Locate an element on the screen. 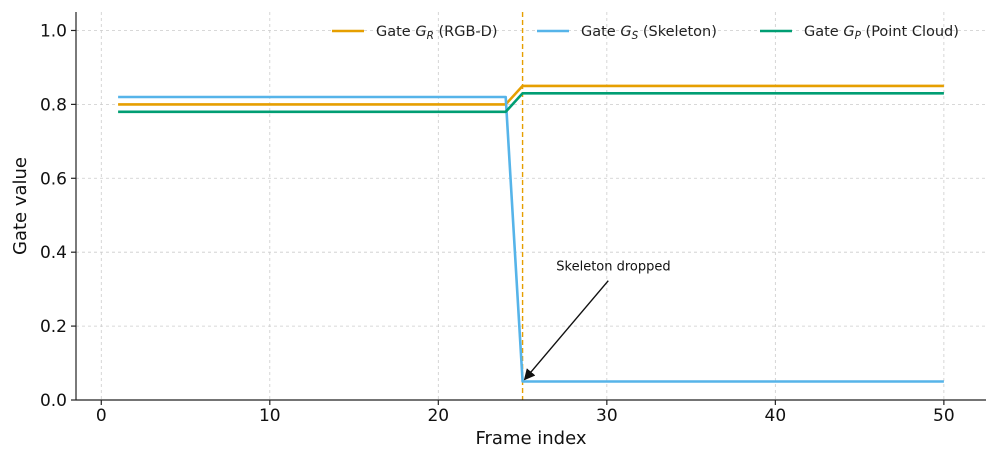  legend-entry-rgbd: Gate GR (RGB-D) is located at coordinates (436, 33).